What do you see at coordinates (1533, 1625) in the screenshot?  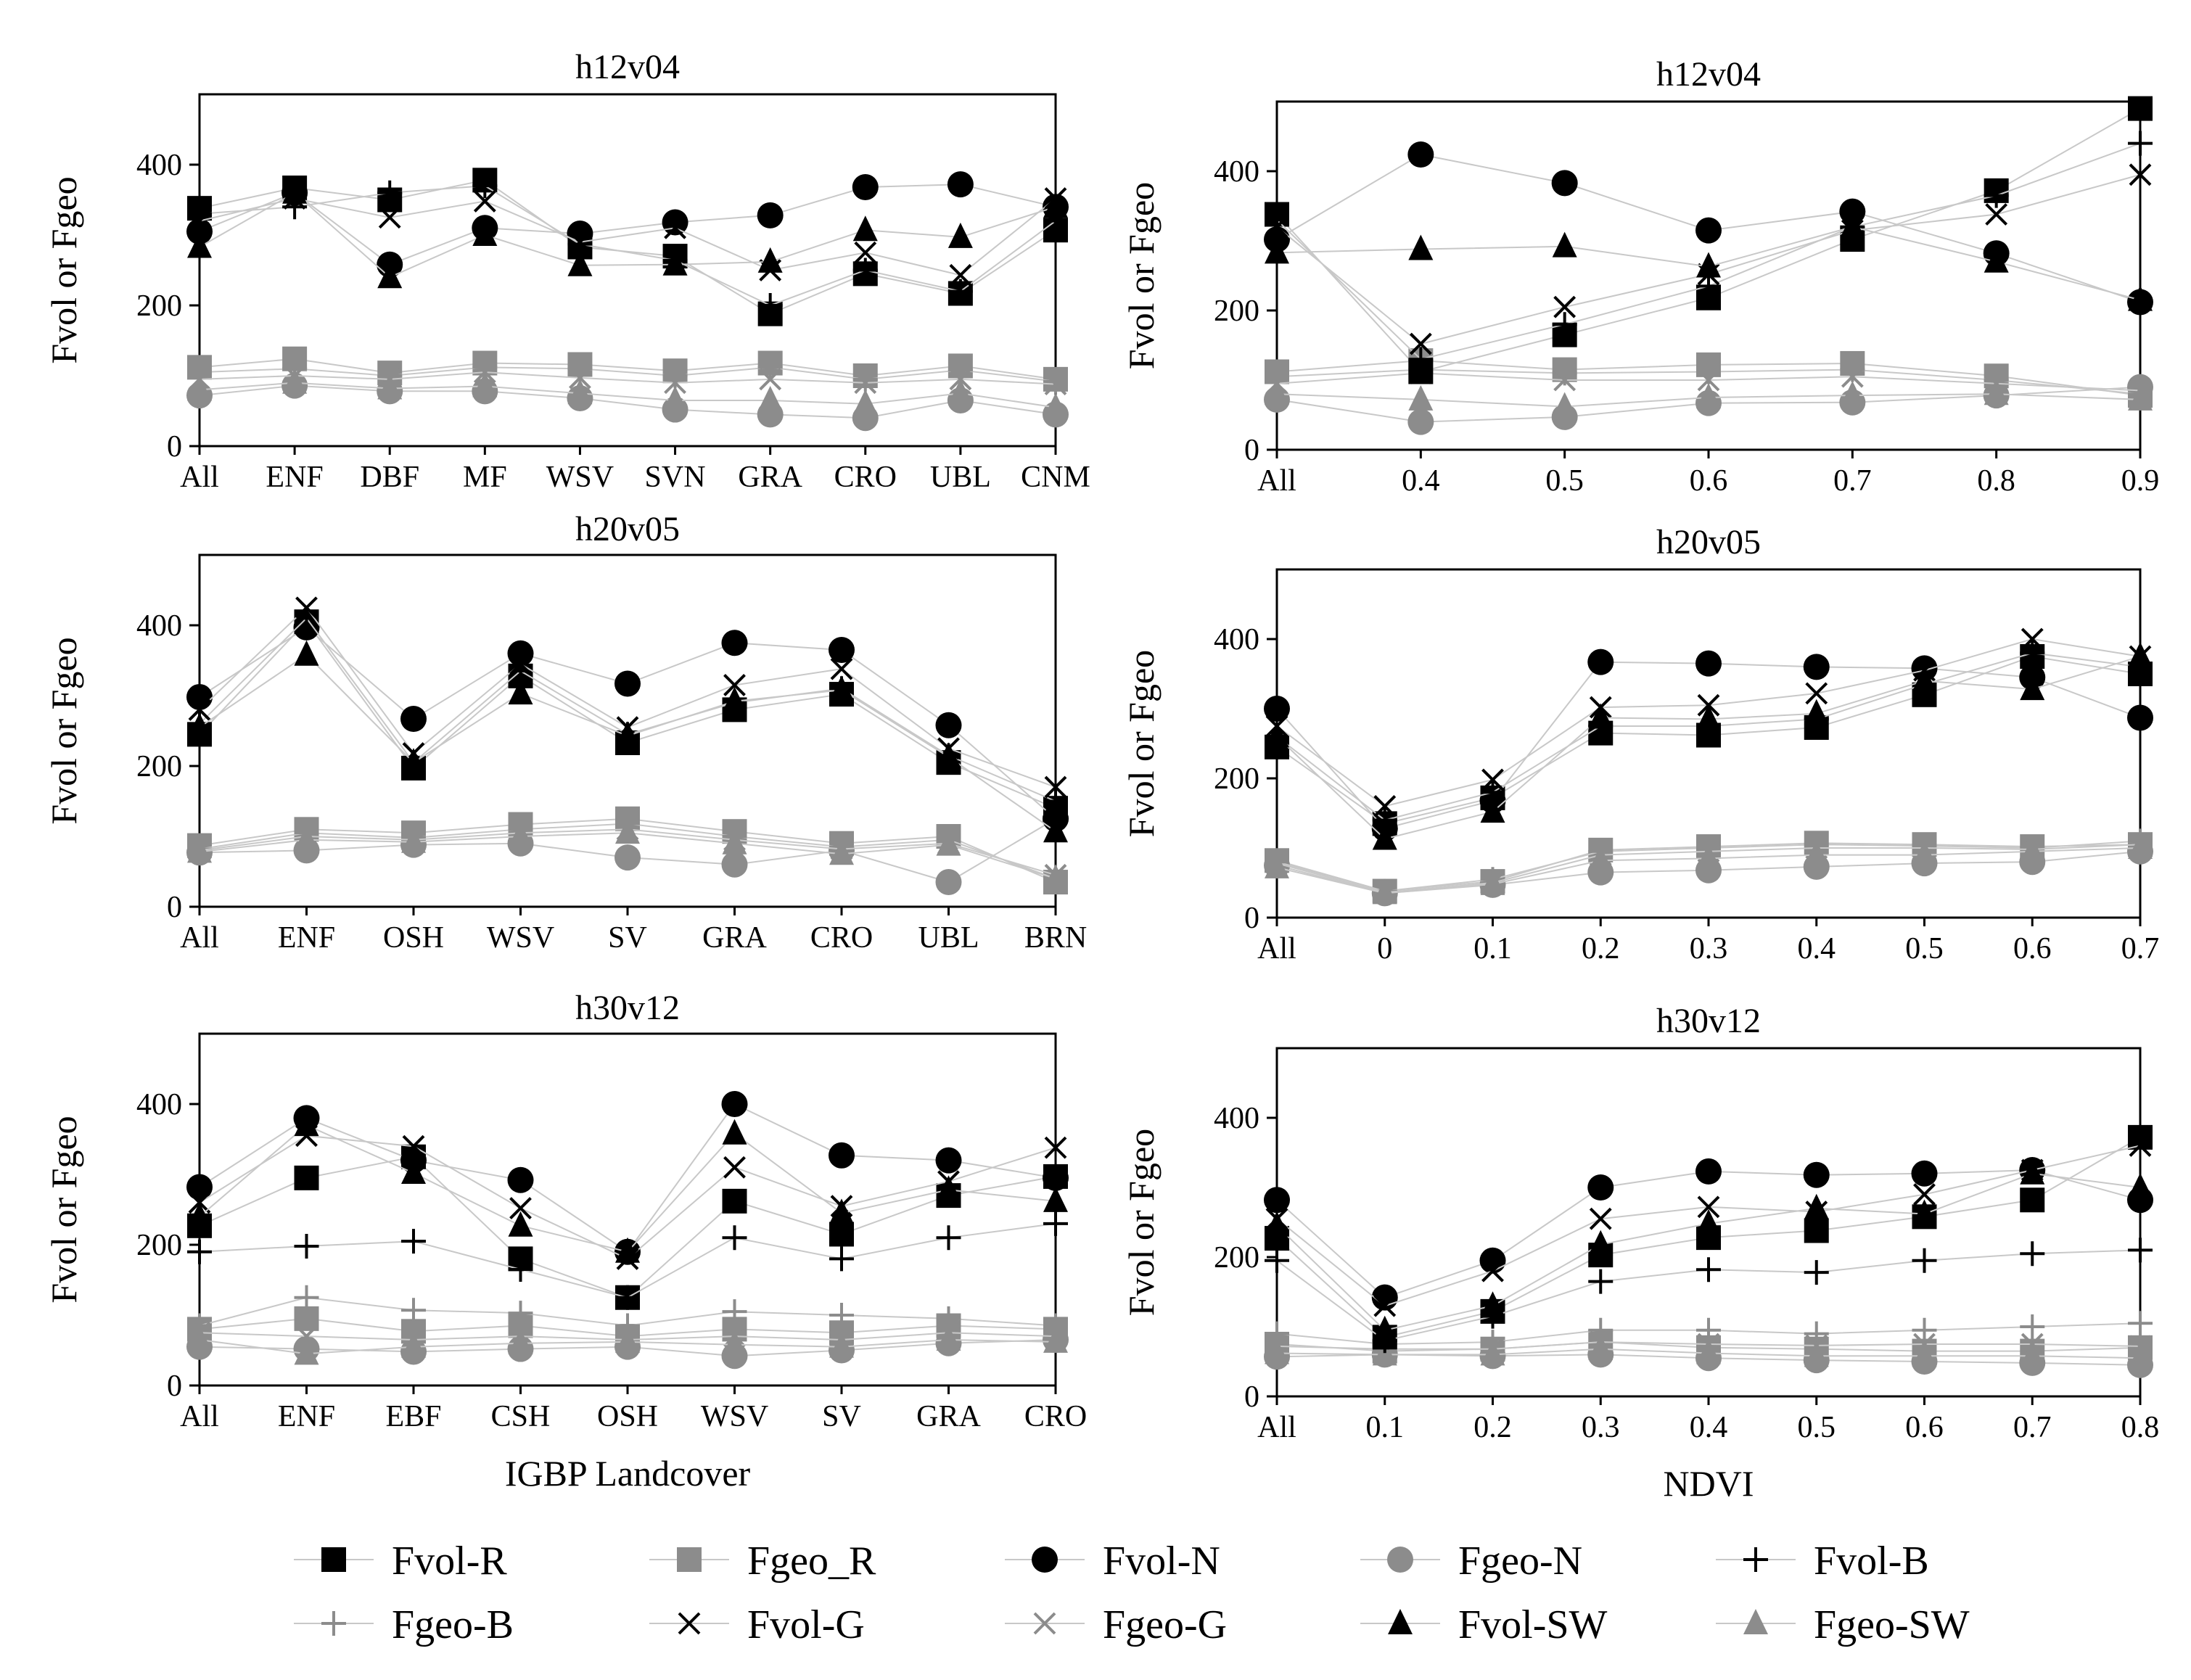 I see `legend-label: Fvol-SW` at bounding box center [1533, 1625].